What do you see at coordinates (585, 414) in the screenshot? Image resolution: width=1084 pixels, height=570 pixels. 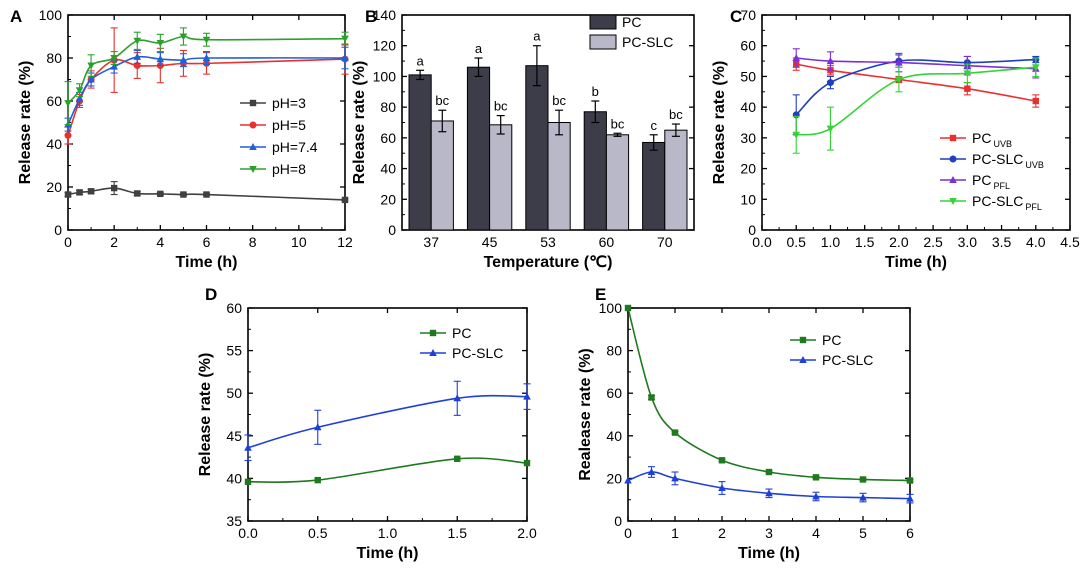 I see `y-axis-label: Realease rate (%)` at bounding box center [585, 414].